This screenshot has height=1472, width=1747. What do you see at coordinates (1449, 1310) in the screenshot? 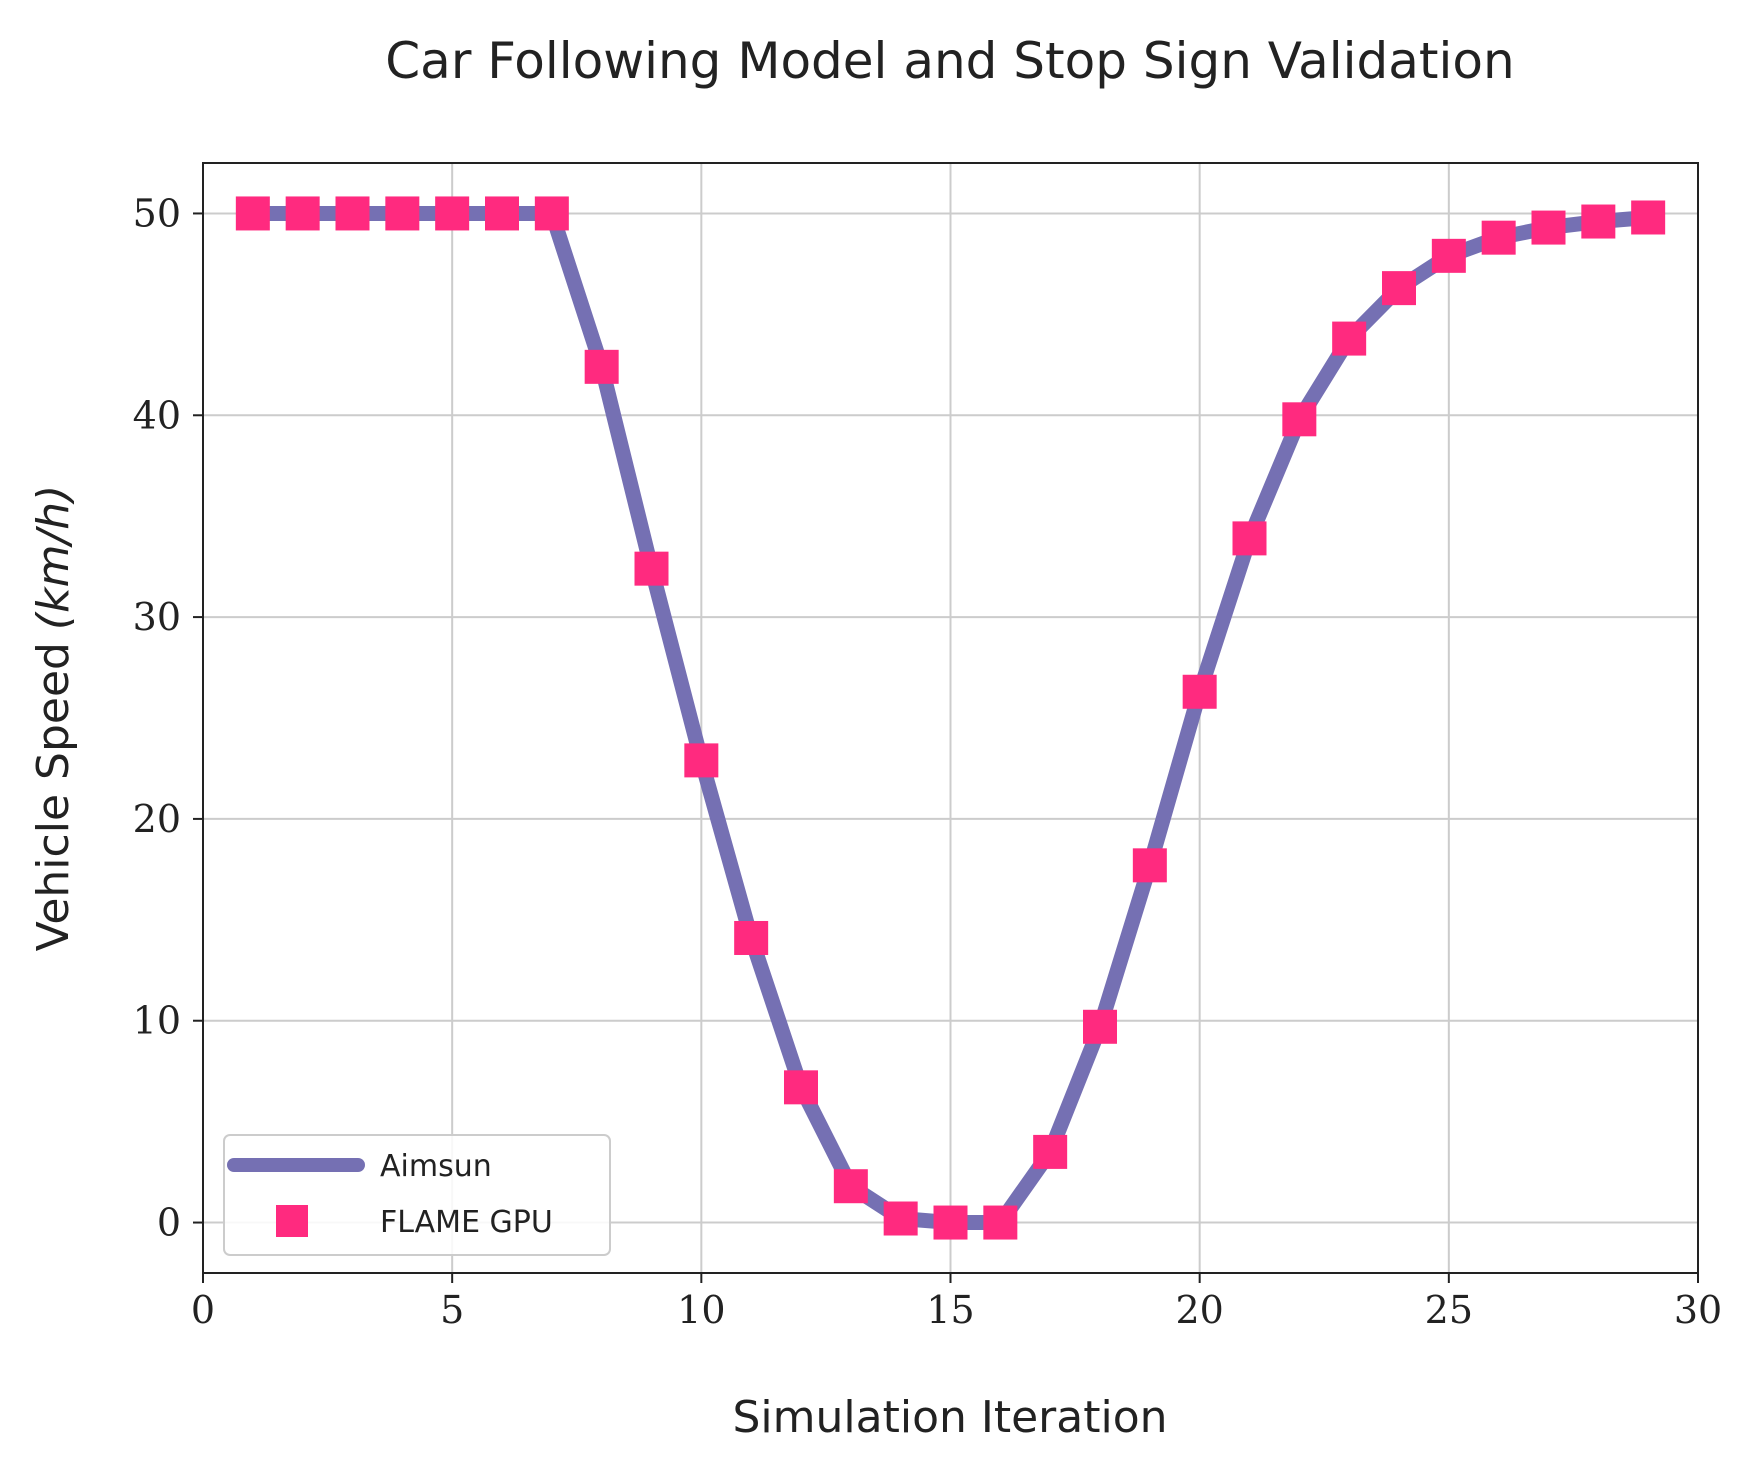
I see `x-tick-label: 25` at bounding box center [1449, 1310].